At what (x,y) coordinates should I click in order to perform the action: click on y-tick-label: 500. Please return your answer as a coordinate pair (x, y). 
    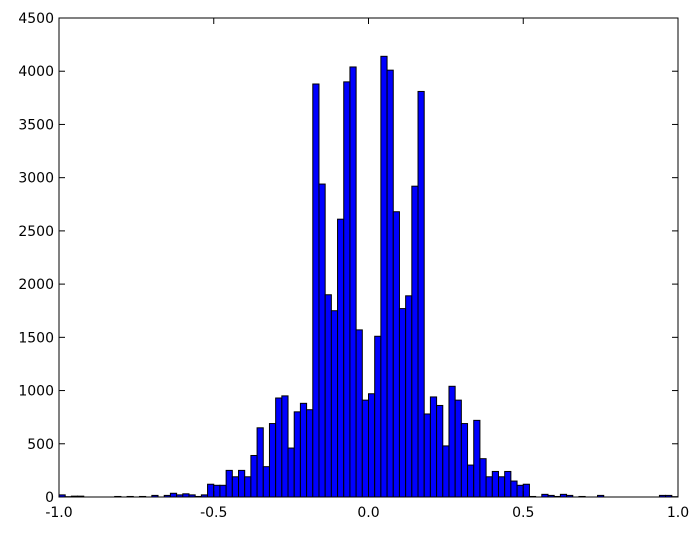
    Looking at the image, I should click on (40, 445).